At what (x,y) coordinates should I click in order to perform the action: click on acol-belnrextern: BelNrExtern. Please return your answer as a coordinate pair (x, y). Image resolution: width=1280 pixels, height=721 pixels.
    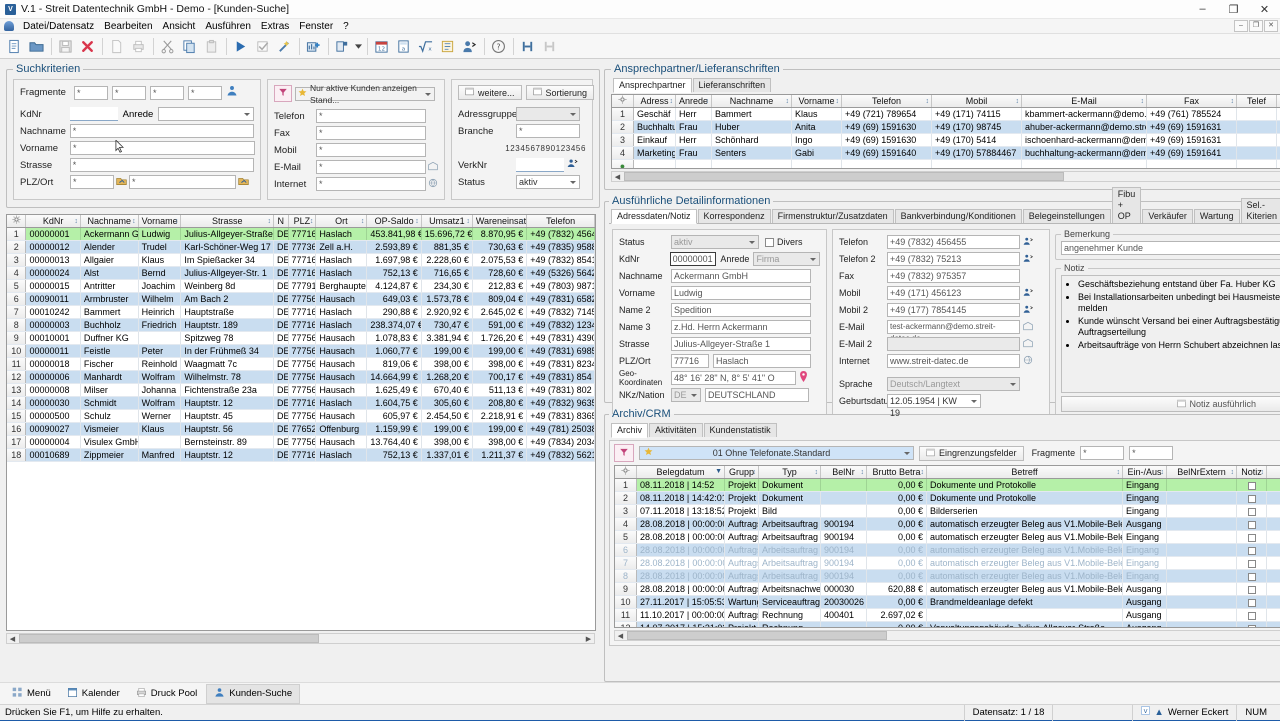
    Looking at the image, I should click on (1202, 472).